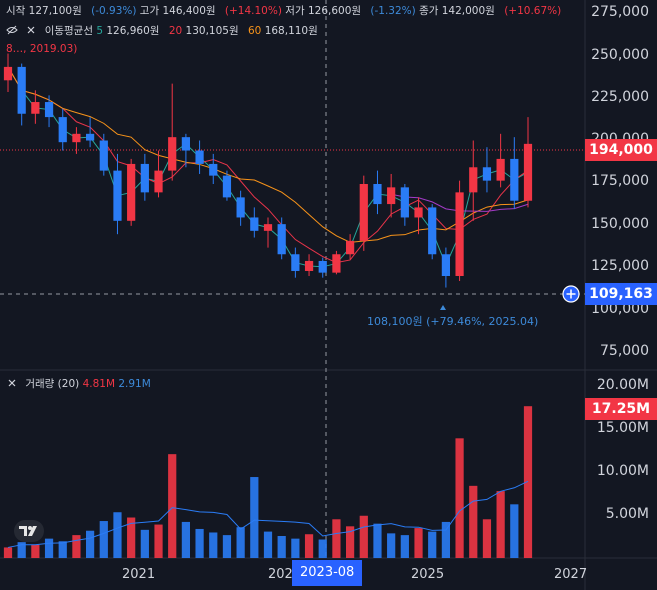 This screenshot has width=657, height=590. What do you see at coordinates (334, 11) in the screenshot?
I see `low-value: 126,600원` at bounding box center [334, 11].